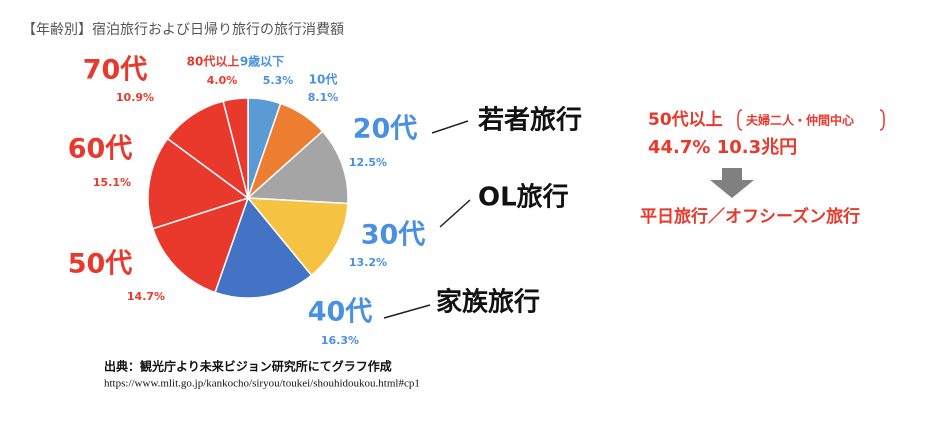 The width and height of the screenshot is (938, 430). I want to click on value-label: 16.3%, so click(340, 340).